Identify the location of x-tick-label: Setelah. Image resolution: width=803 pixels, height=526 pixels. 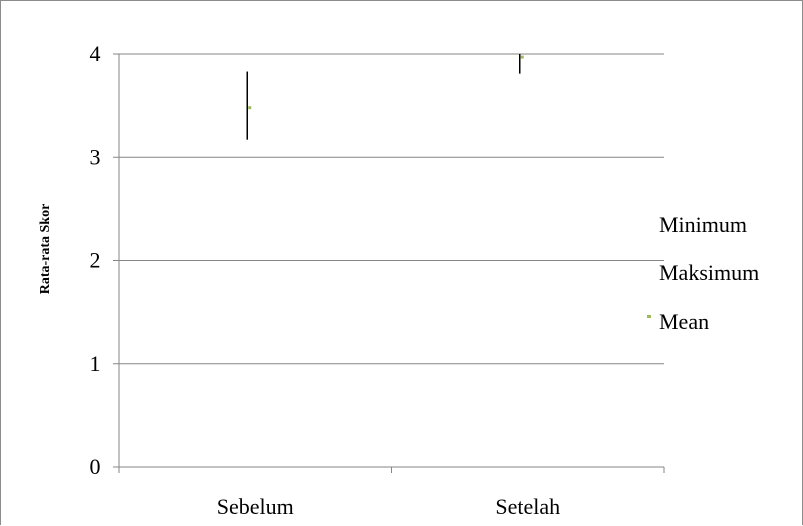
(527, 506).